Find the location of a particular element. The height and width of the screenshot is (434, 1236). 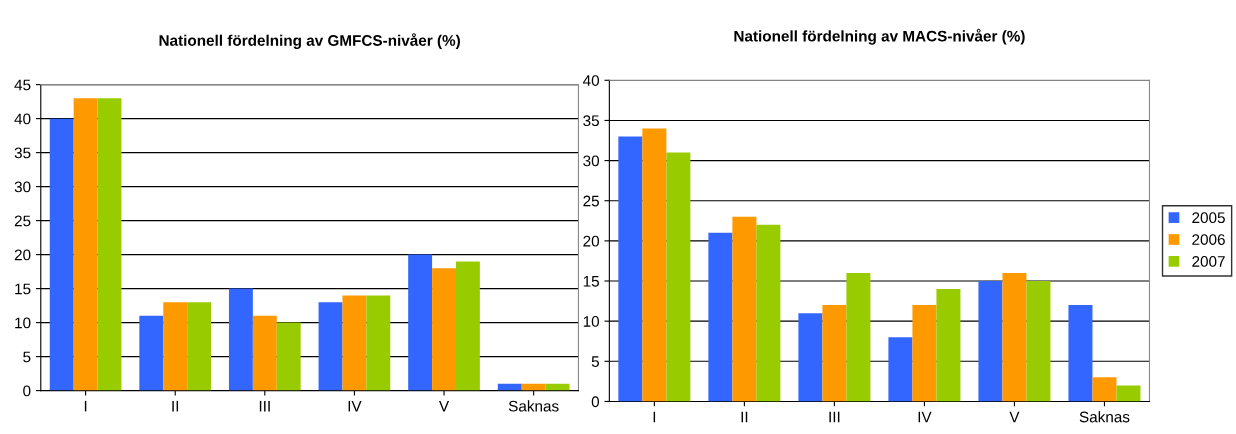

chart-title: Nationell fördelning av MACS-nivåer (%) is located at coordinates (879, 36).